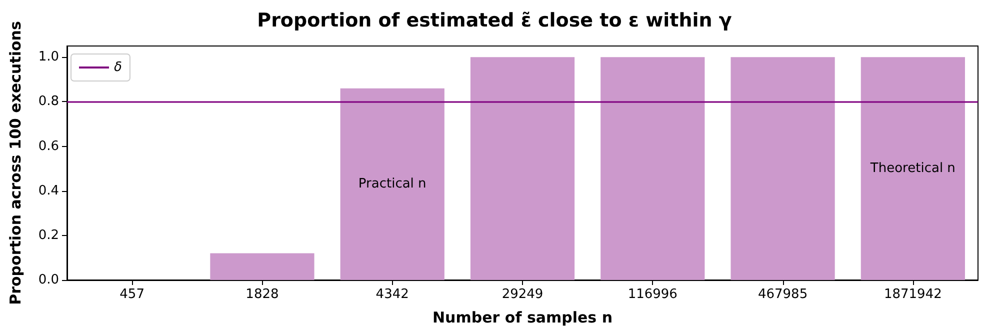  What do you see at coordinates (783, 294) in the screenshot?
I see `x-tick-label: 467985` at bounding box center [783, 294].